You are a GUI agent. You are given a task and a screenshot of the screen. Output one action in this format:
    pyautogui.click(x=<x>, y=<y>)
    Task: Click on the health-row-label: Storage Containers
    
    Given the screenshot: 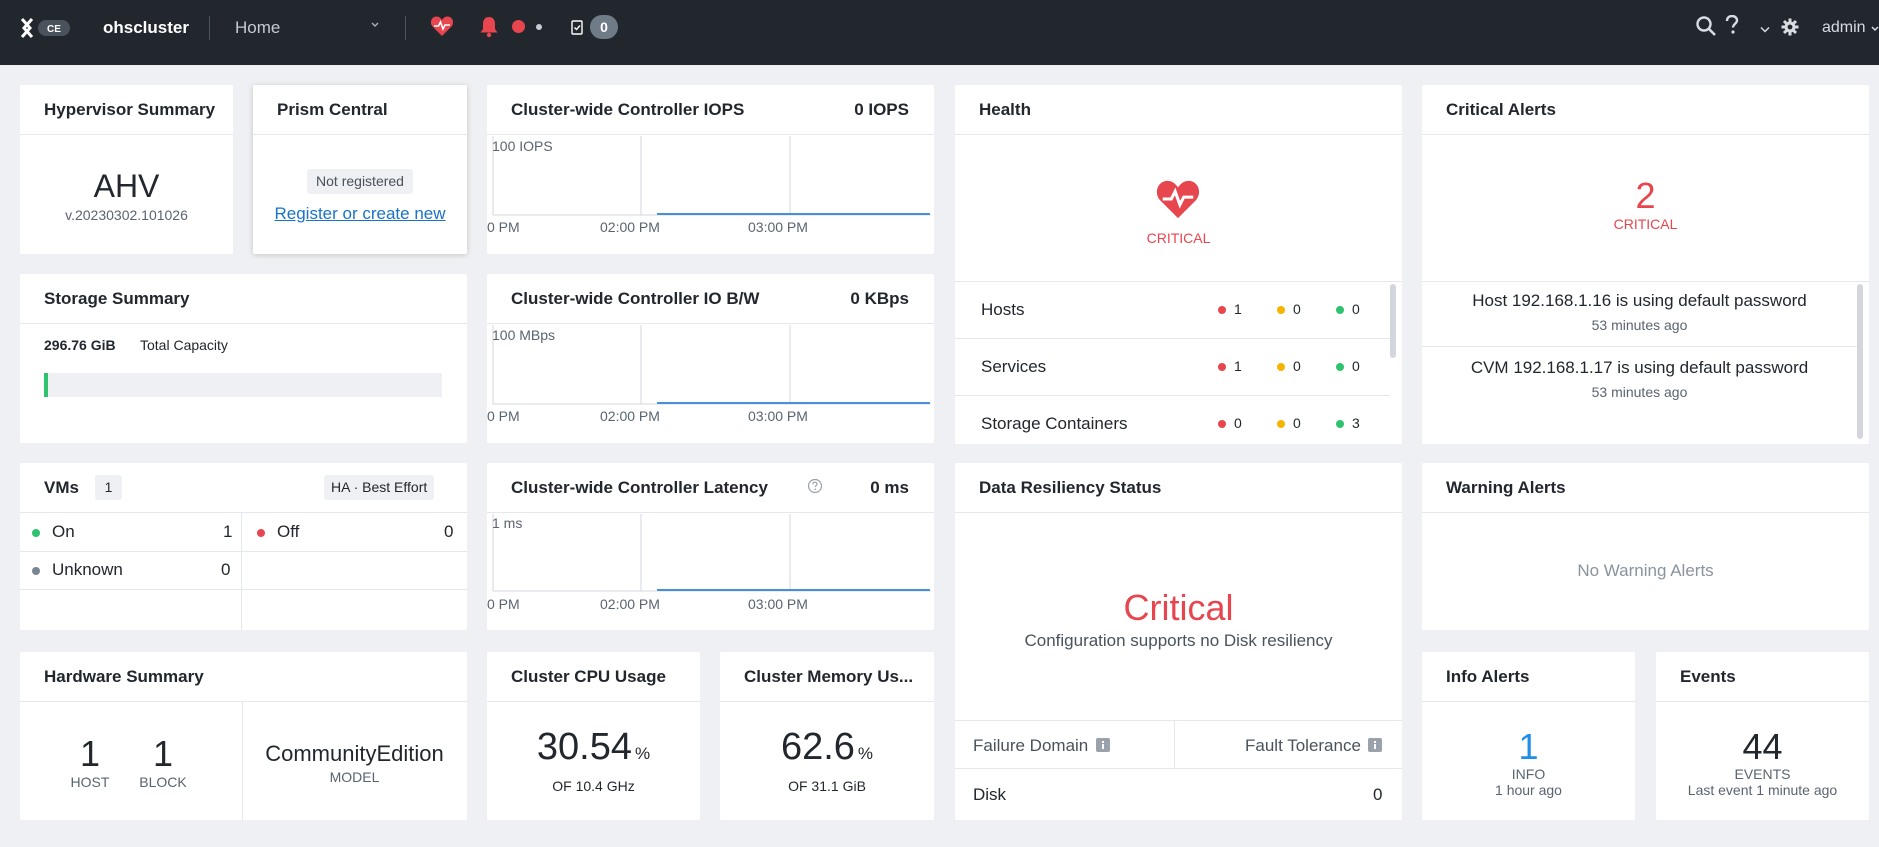 What is the action you would take?
    pyautogui.click(x=1054, y=423)
    